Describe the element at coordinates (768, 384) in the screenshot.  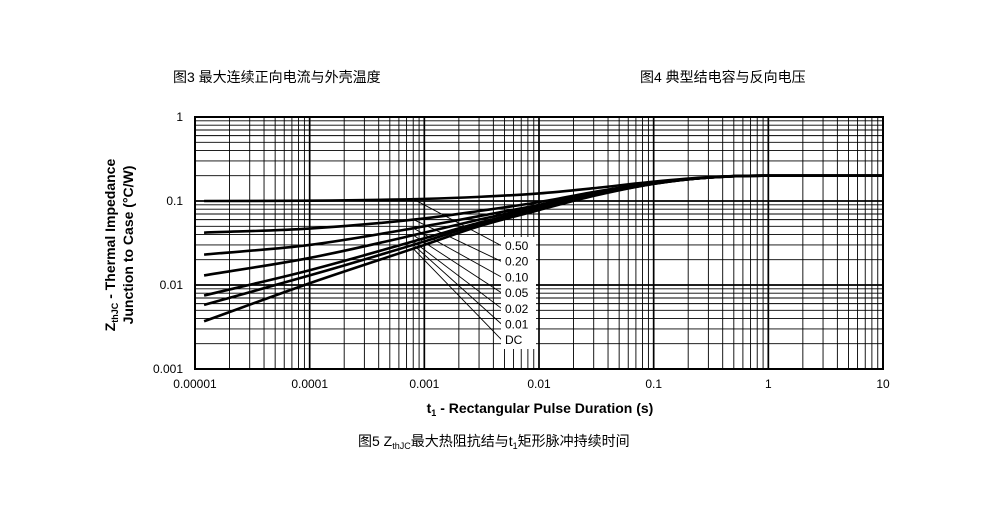
I see `x-tick-label: 1` at that location.